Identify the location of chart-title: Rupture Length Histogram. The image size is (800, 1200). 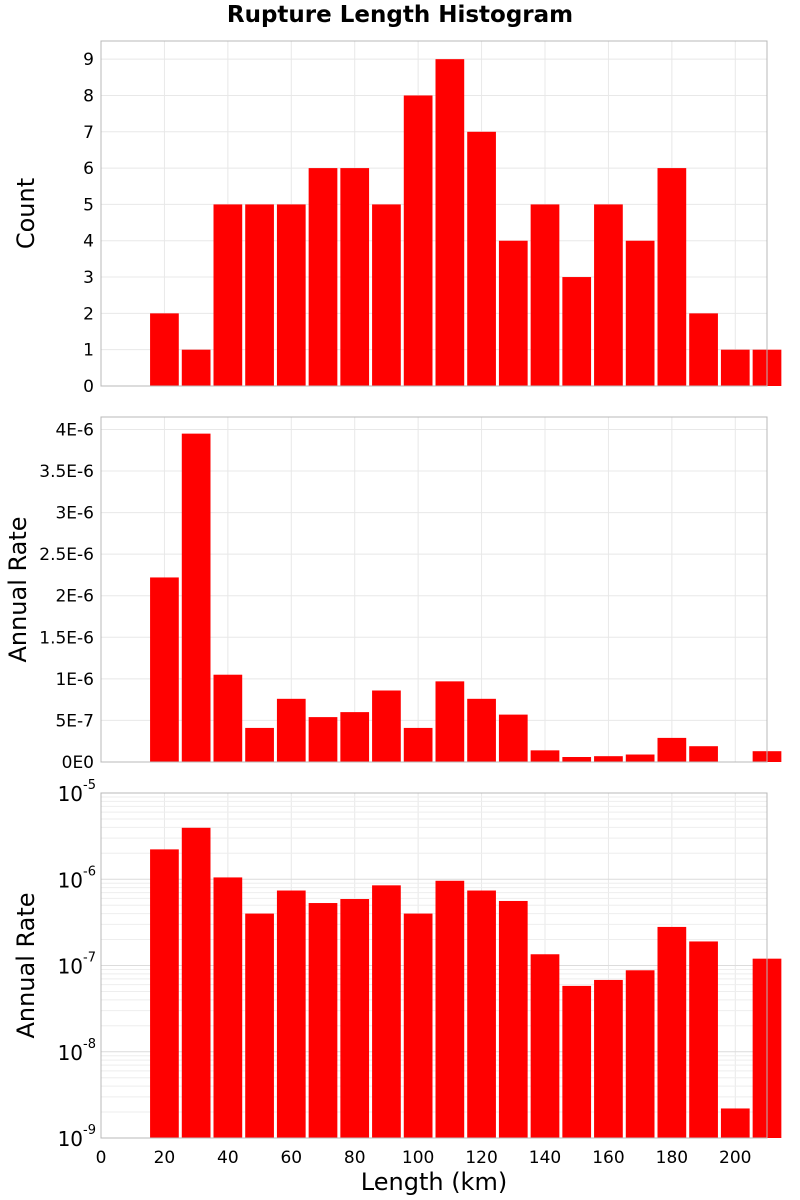
(400, 15).